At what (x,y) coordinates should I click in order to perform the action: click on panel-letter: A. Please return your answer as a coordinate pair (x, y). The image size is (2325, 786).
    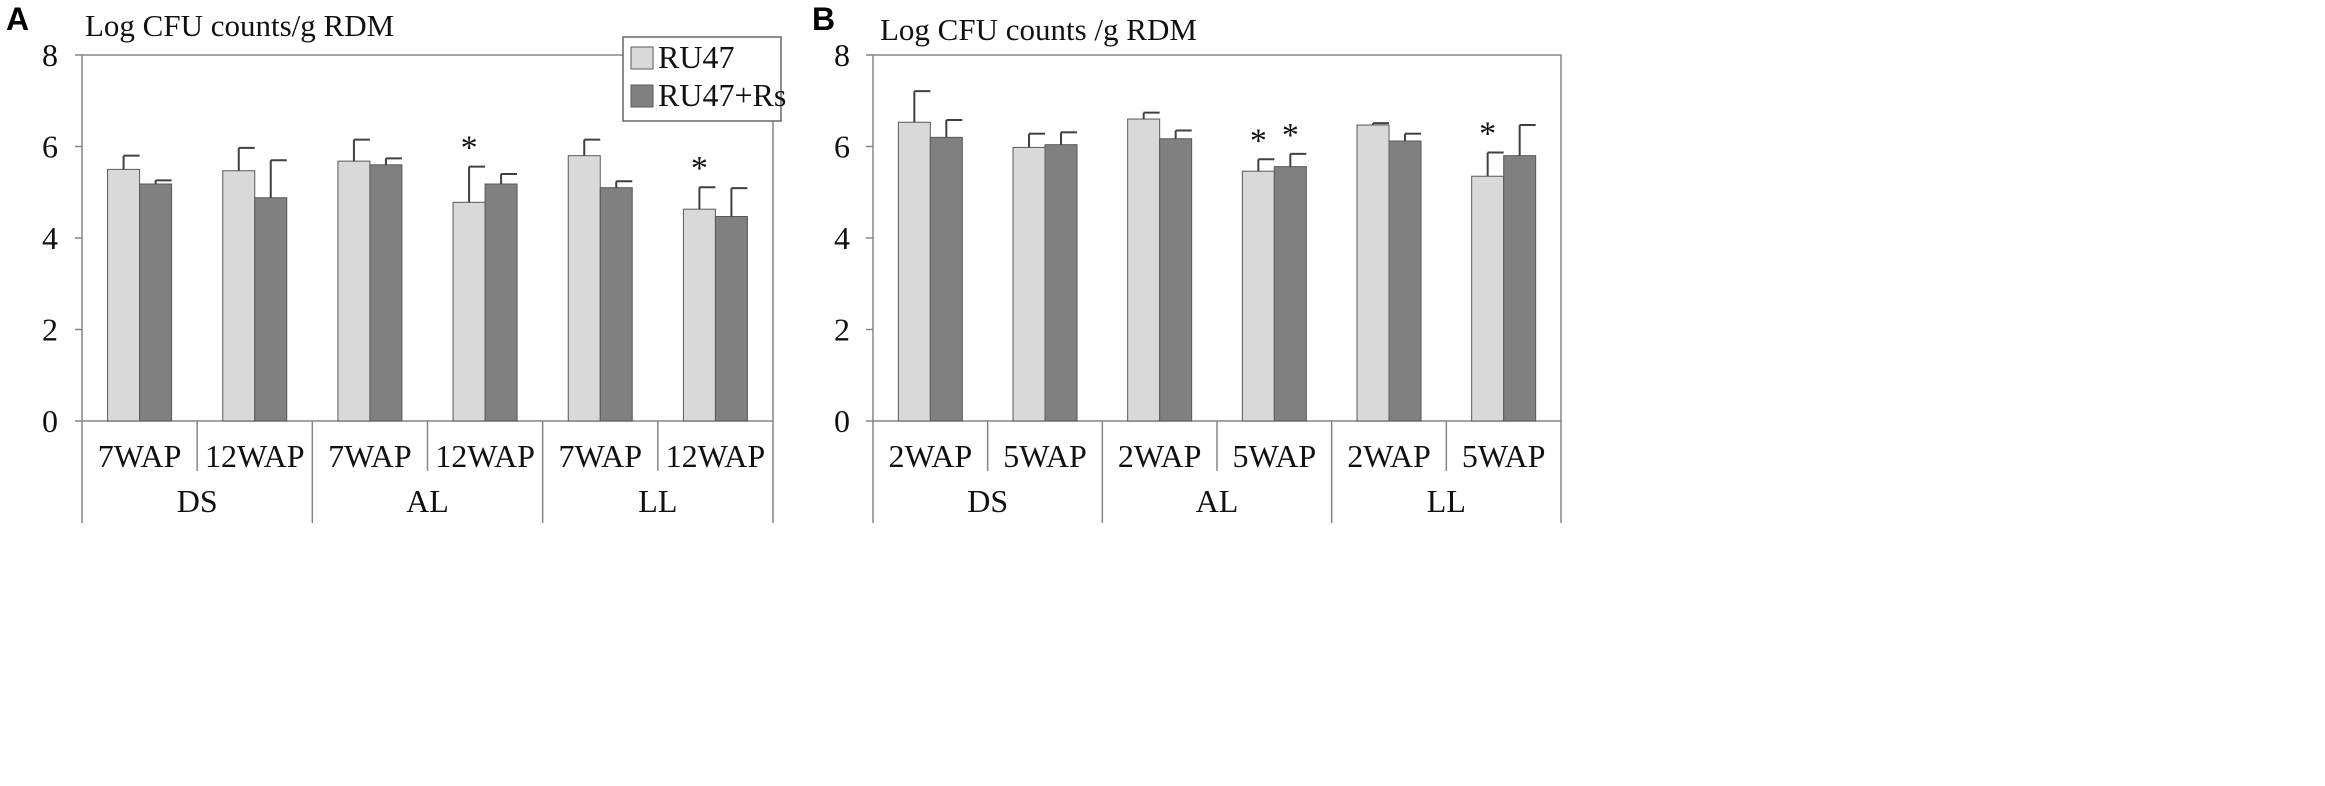
    Looking at the image, I should click on (17, 19).